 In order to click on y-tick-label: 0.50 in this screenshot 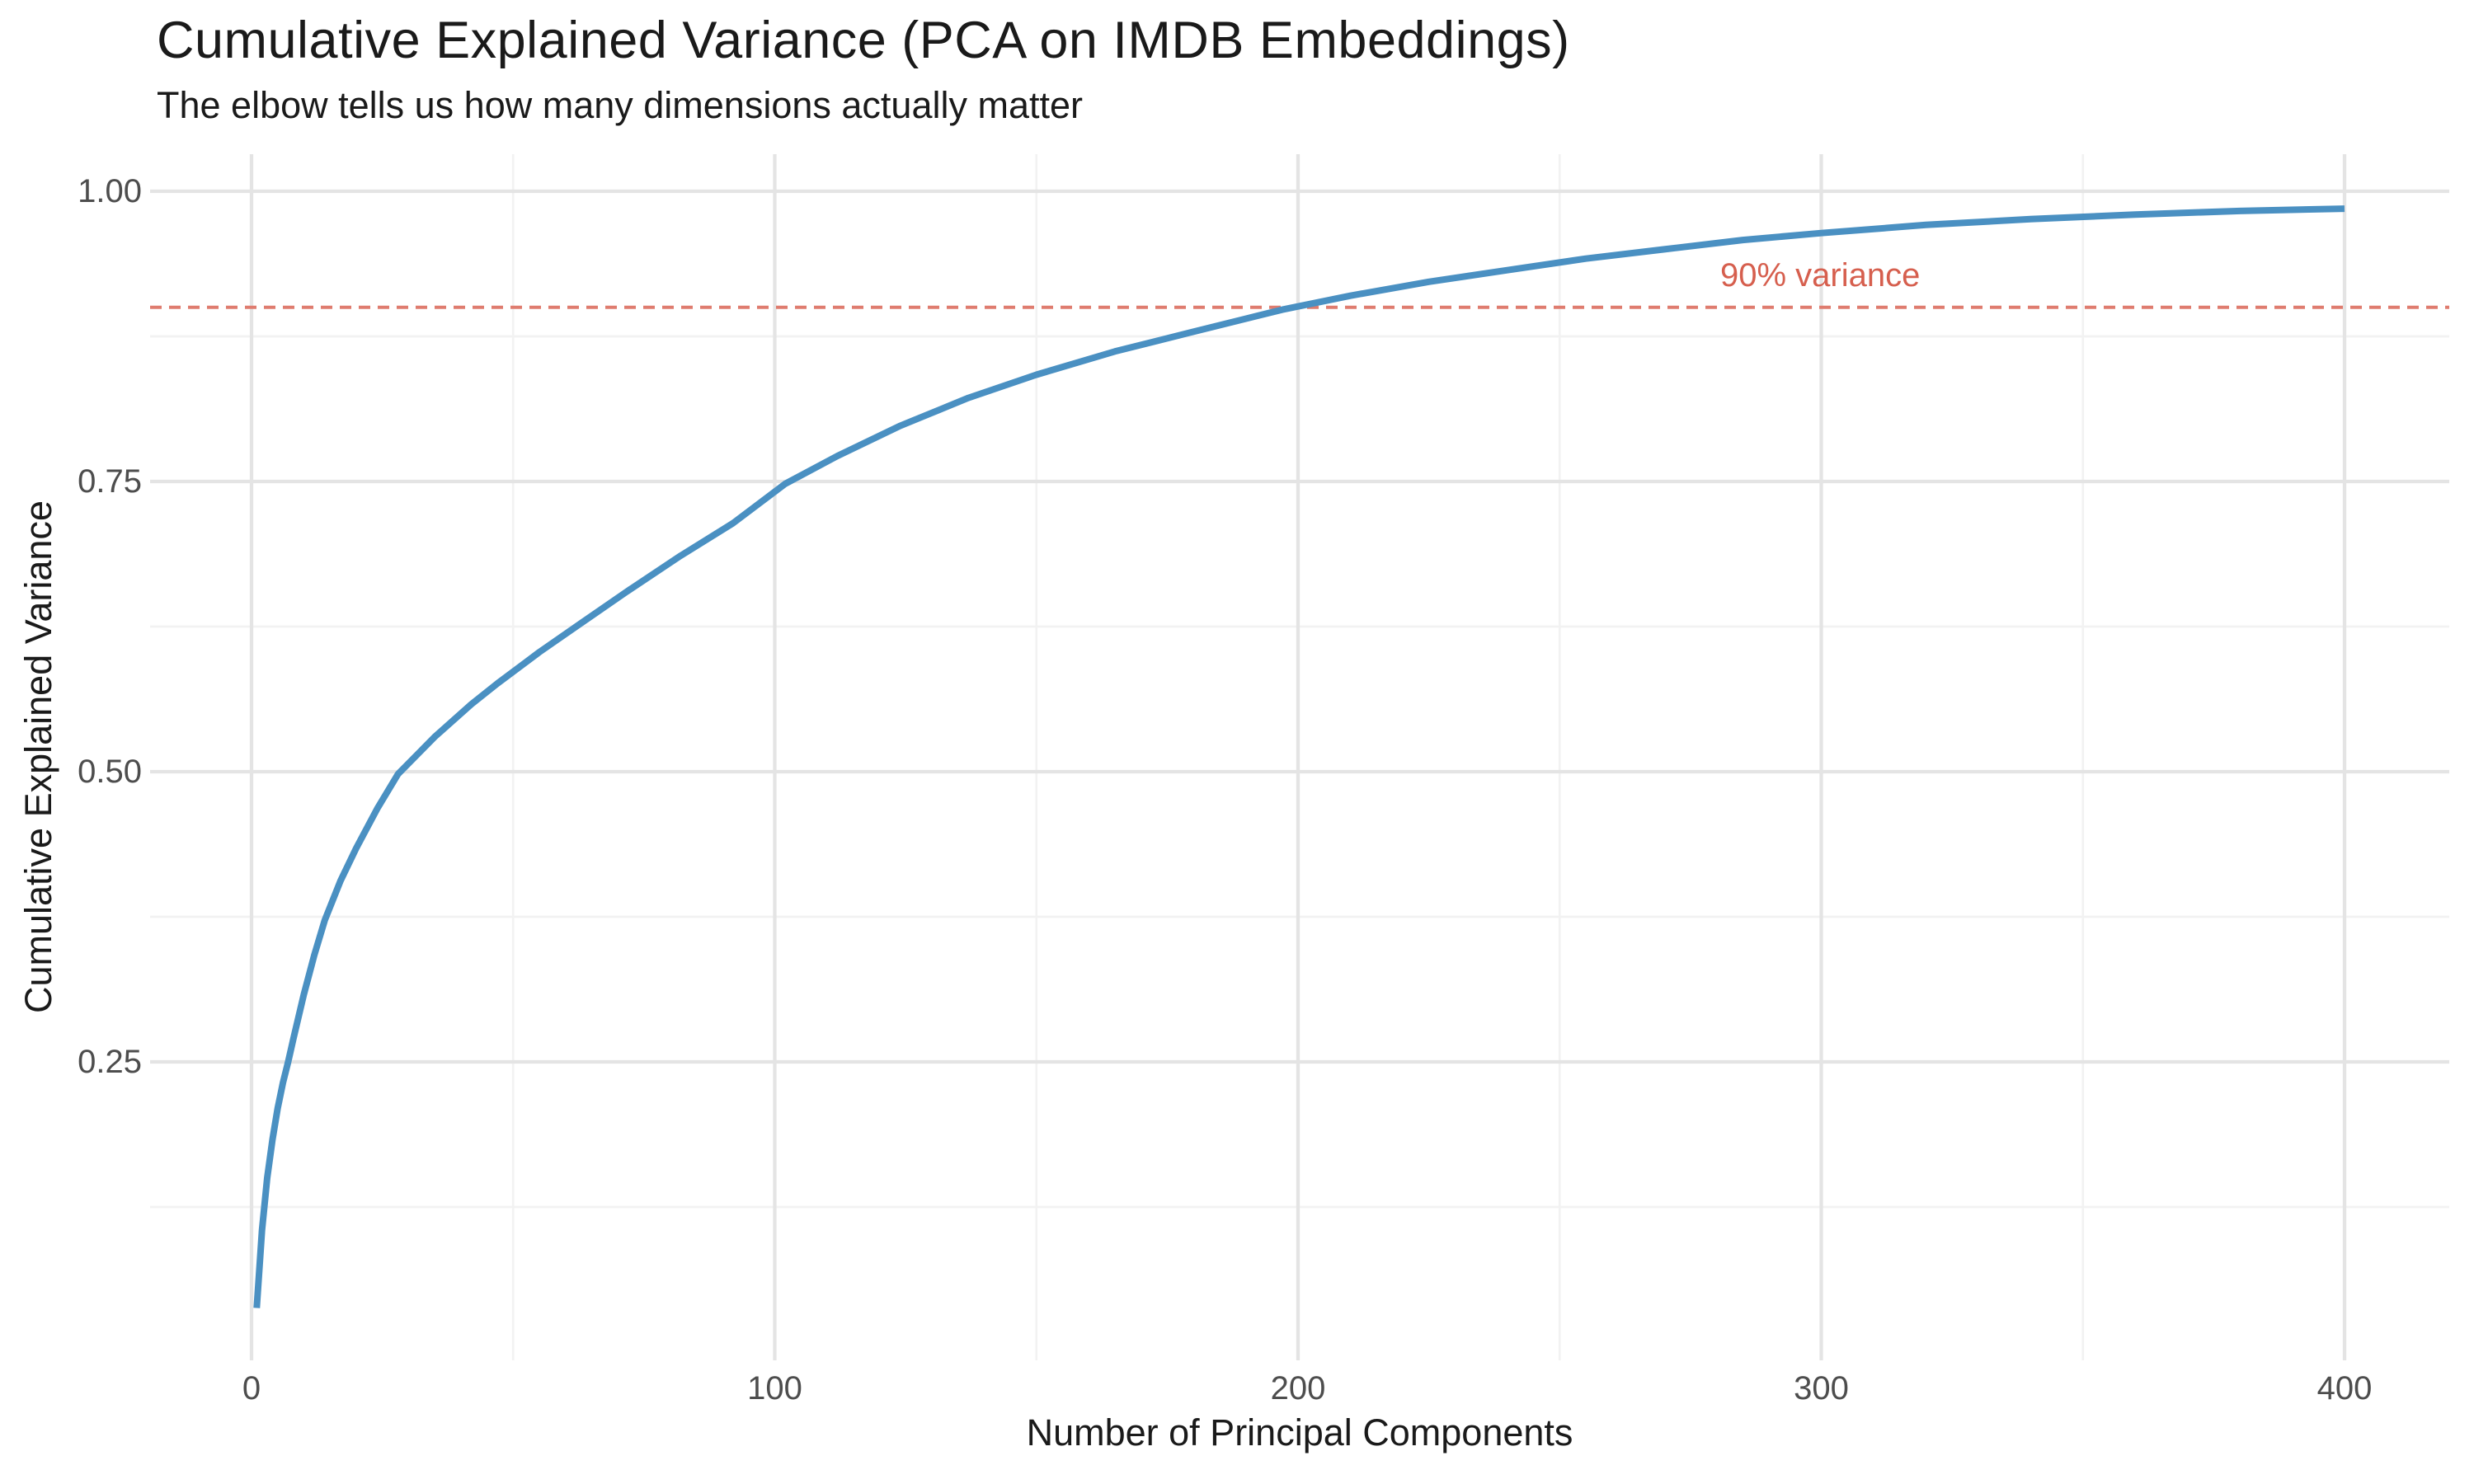, I will do `click(110, 772)`.